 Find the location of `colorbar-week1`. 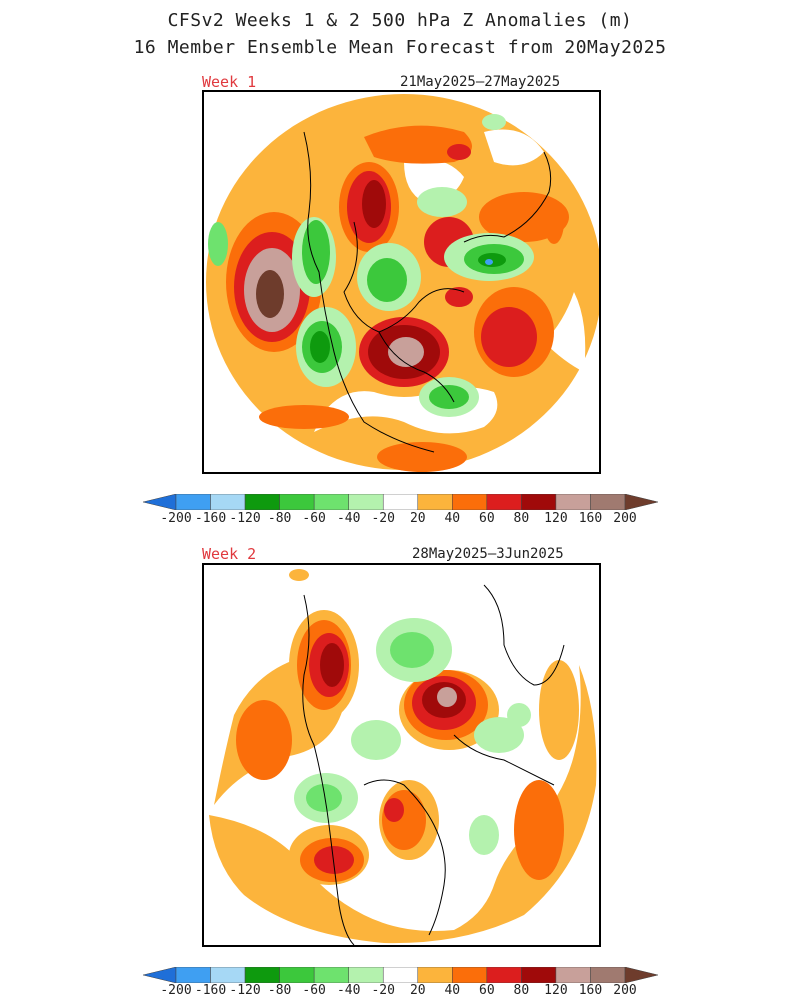

colorbar-week1 is located at coordinates (400, 502).